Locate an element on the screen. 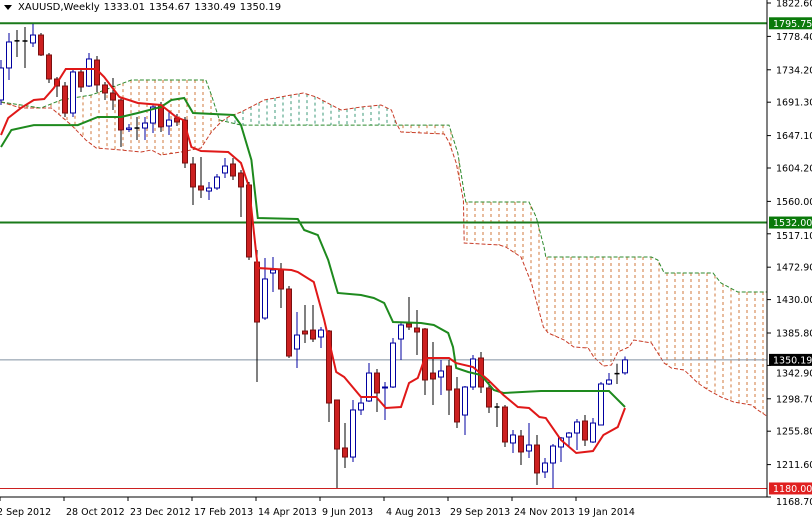  y-tick-label: 1298.70 is located at coordinates (794, 399).